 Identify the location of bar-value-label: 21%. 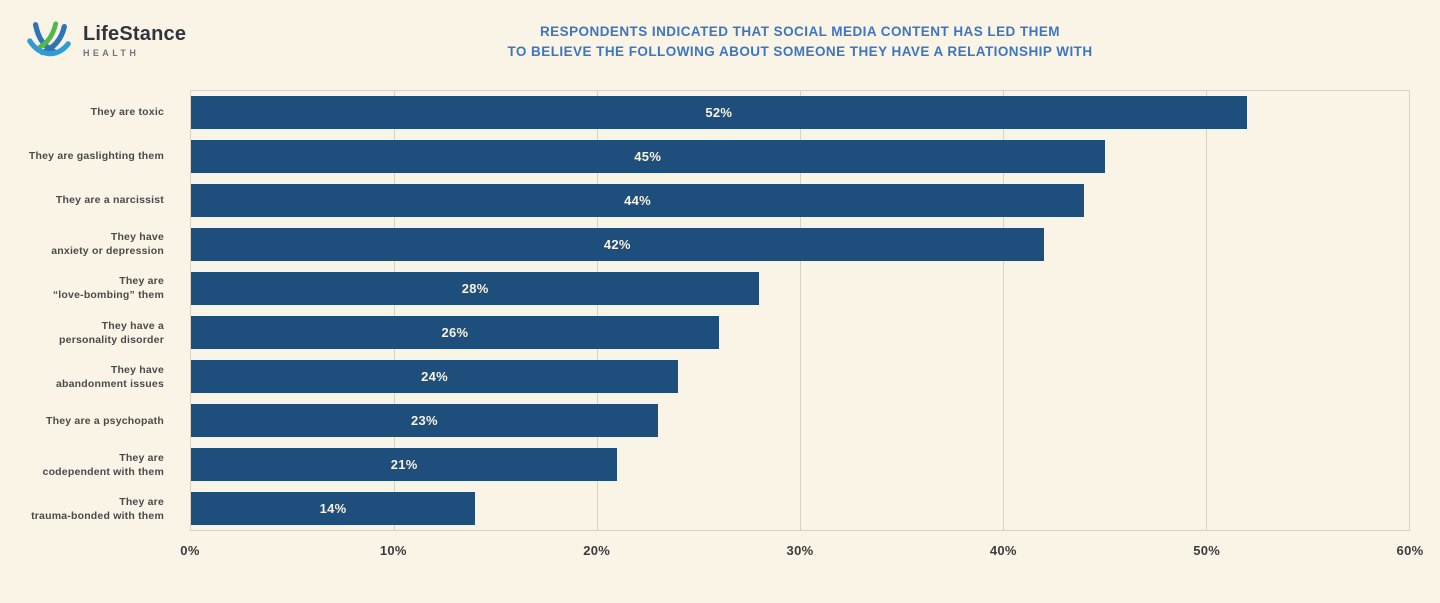
(404, 464).